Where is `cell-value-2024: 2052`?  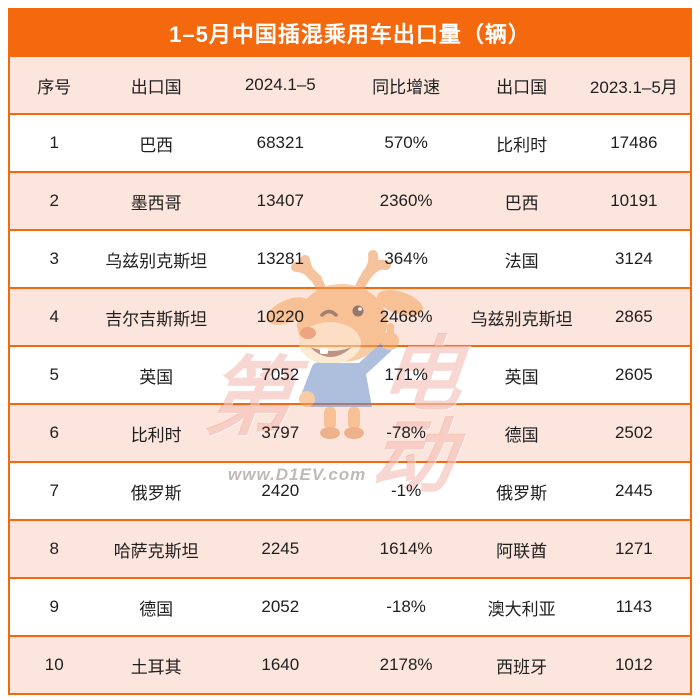 cell-value-2024: 2052 is located at coordinates (280, 606).